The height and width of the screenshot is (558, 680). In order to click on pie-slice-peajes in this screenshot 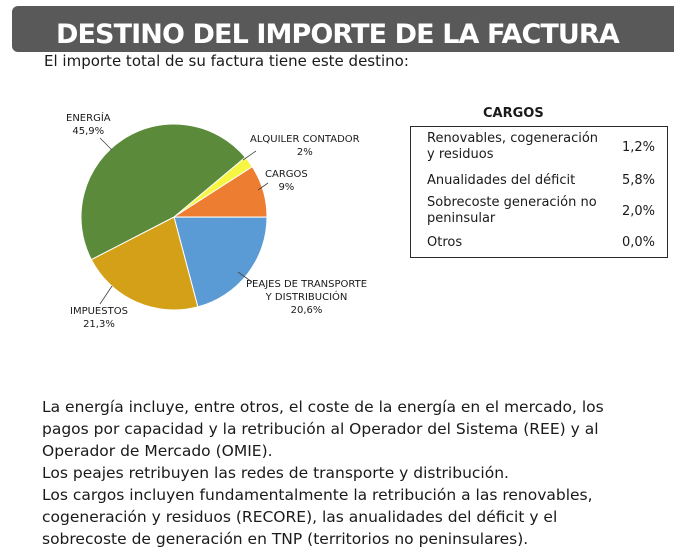, I will do `click(220, 262)`.